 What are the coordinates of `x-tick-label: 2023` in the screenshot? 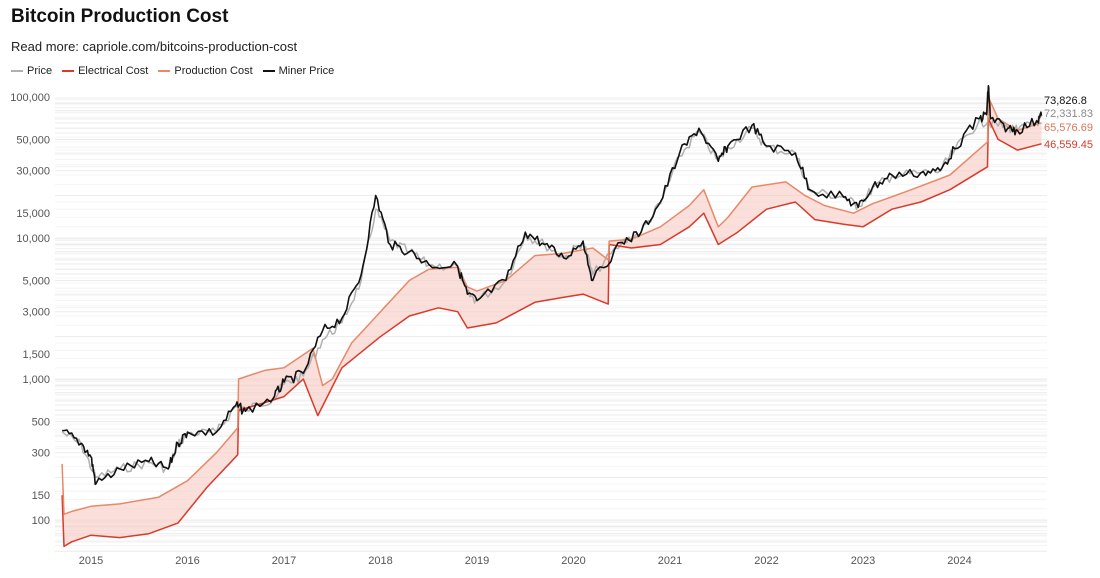 It's located at (863, 561).